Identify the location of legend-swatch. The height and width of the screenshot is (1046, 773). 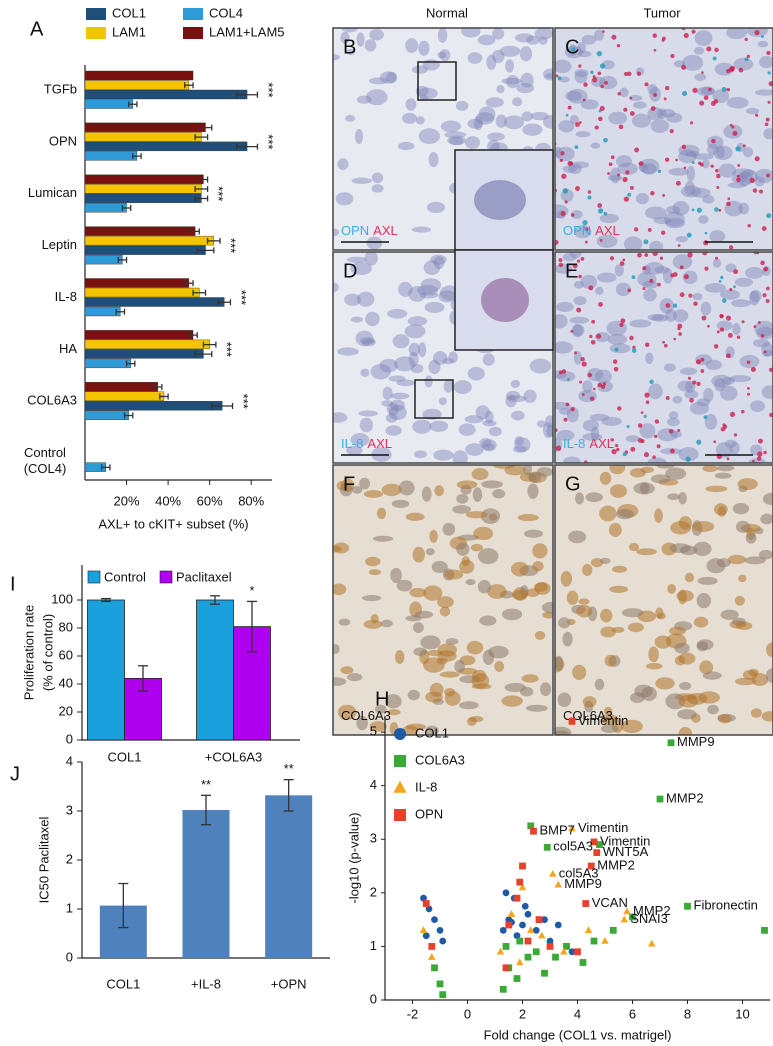
(96, 14).